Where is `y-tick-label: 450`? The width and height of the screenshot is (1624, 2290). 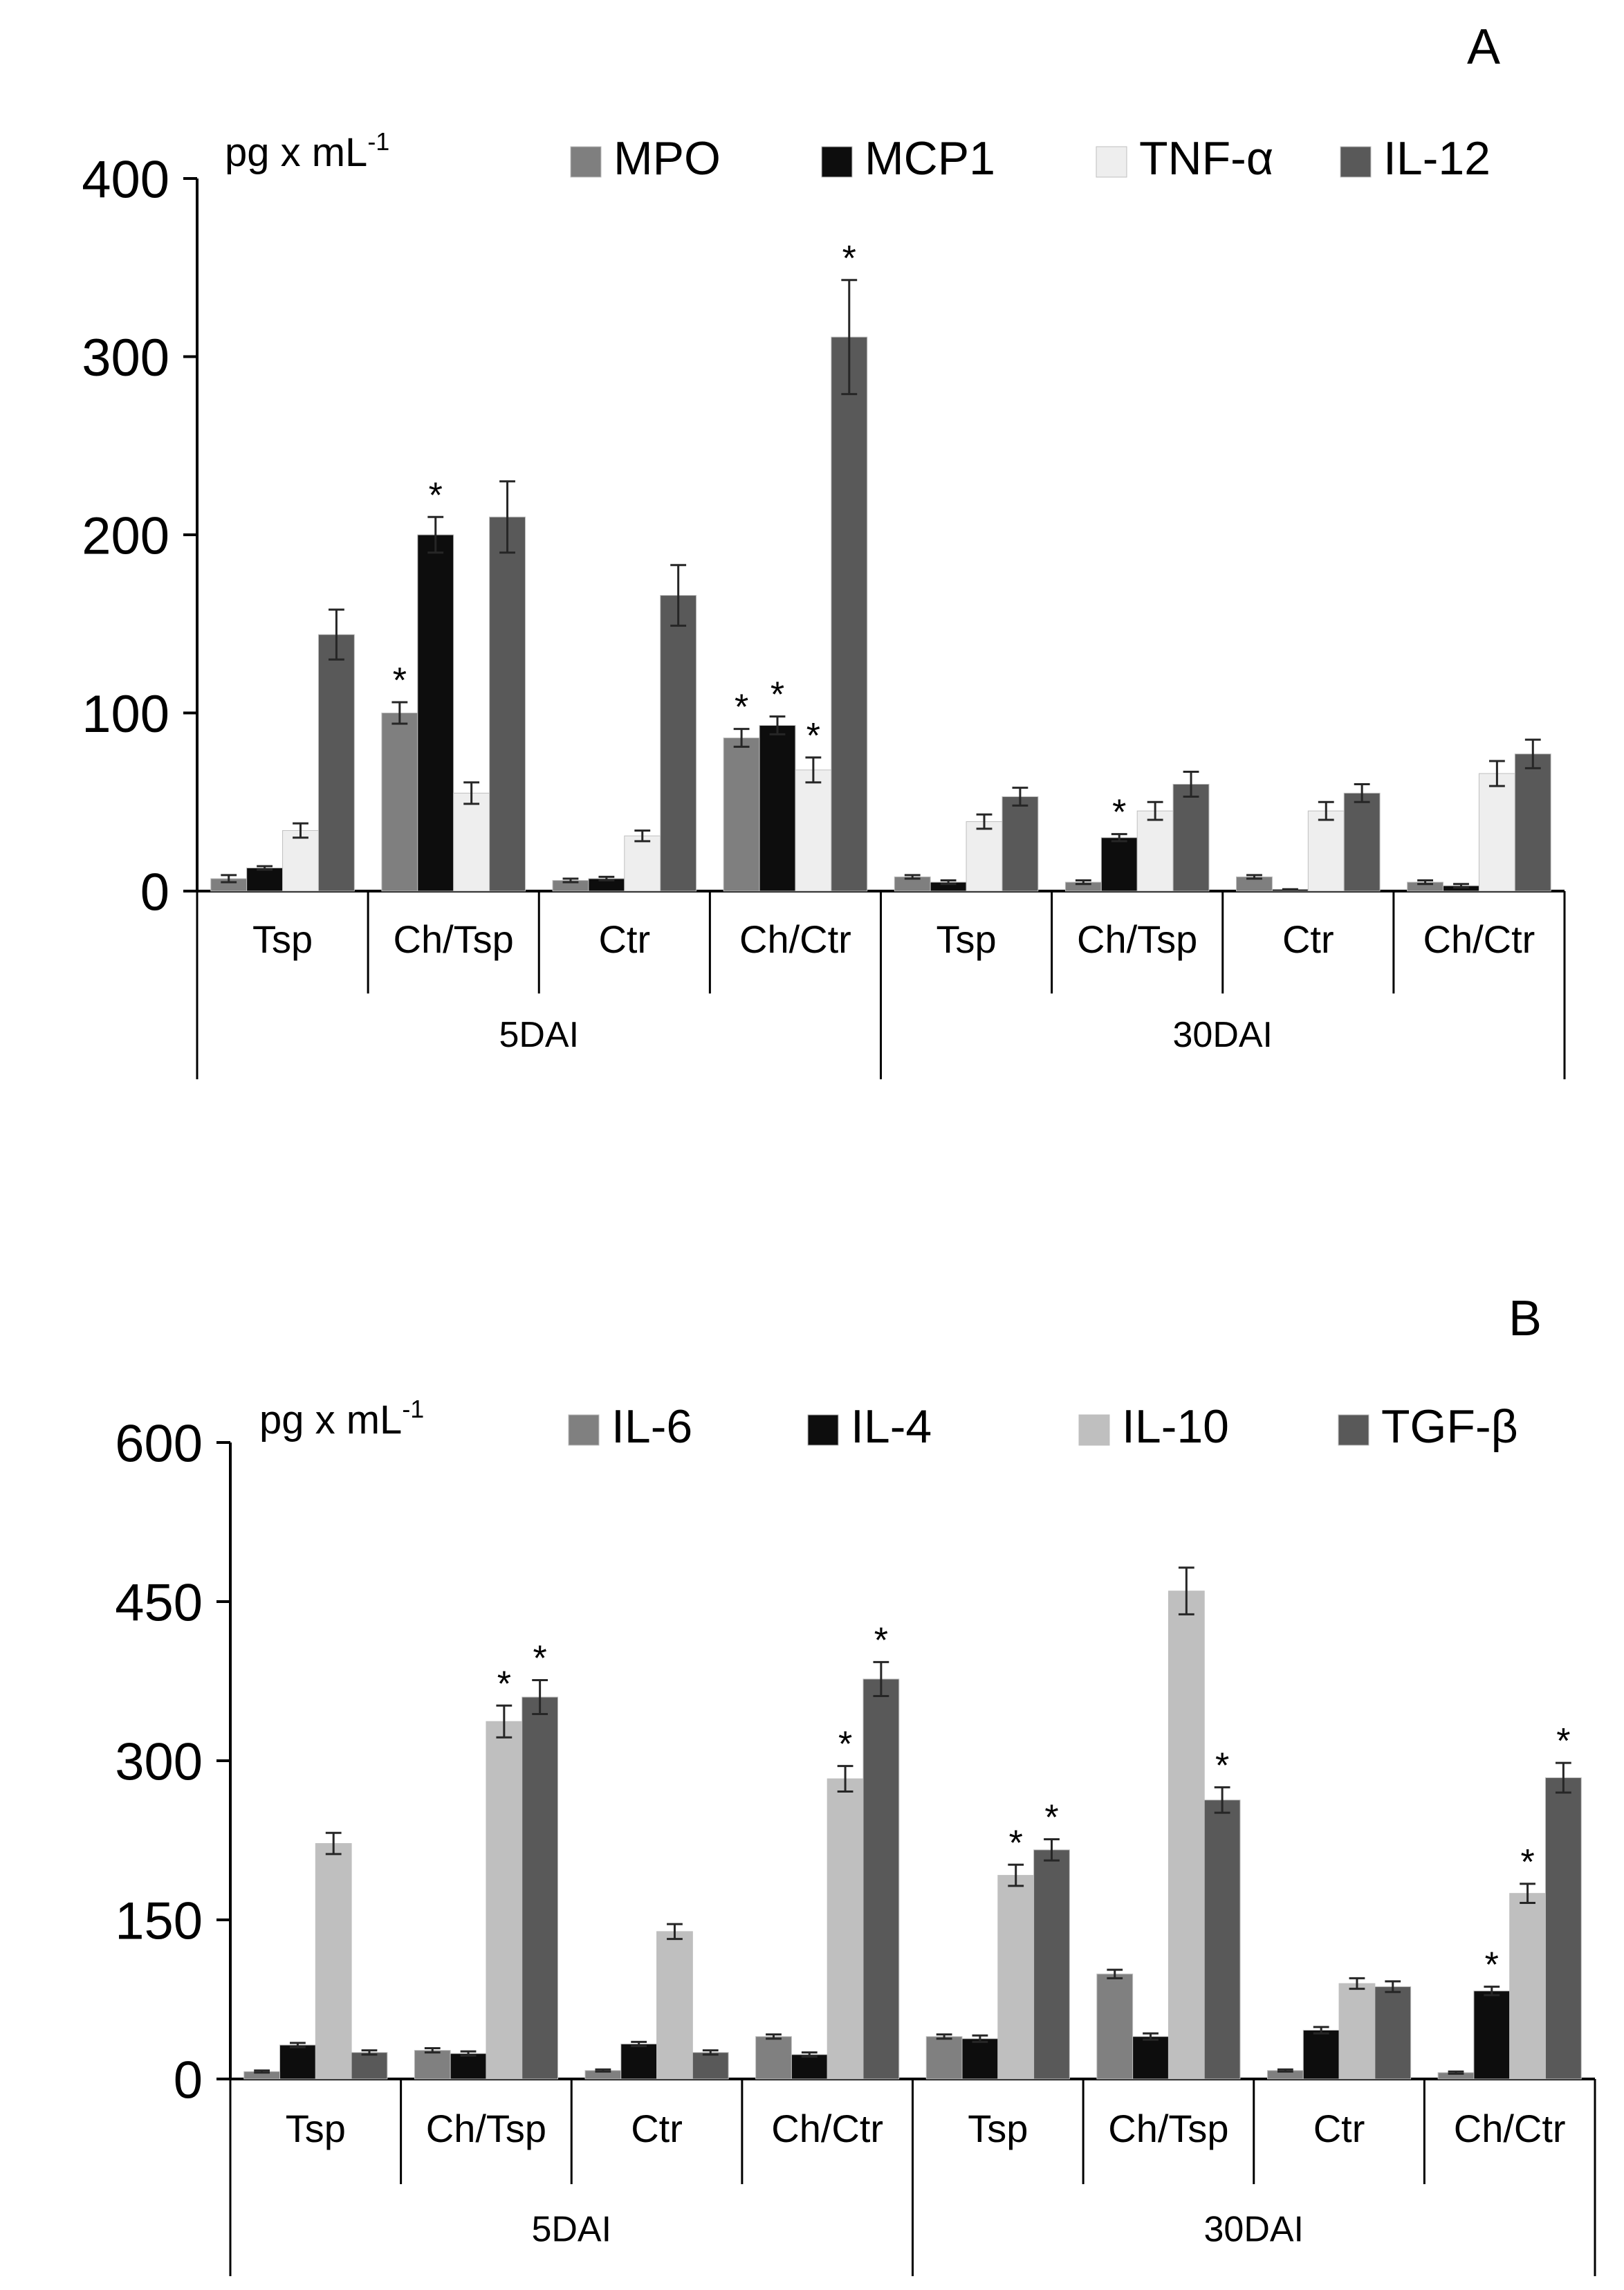
y-tick-label: 450 is located at coordinates (159, 1602).